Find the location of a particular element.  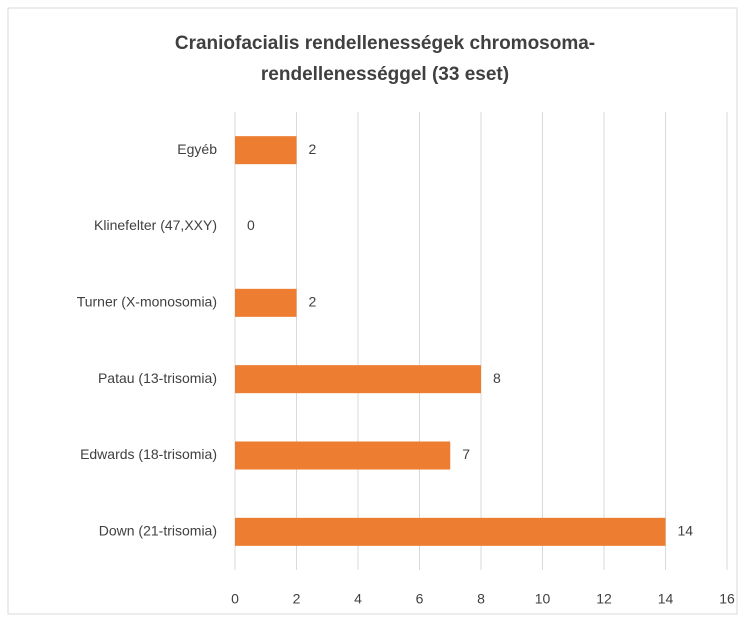

y-tick-label: Down (21-trisomia) is located at coordinates (158, 531).